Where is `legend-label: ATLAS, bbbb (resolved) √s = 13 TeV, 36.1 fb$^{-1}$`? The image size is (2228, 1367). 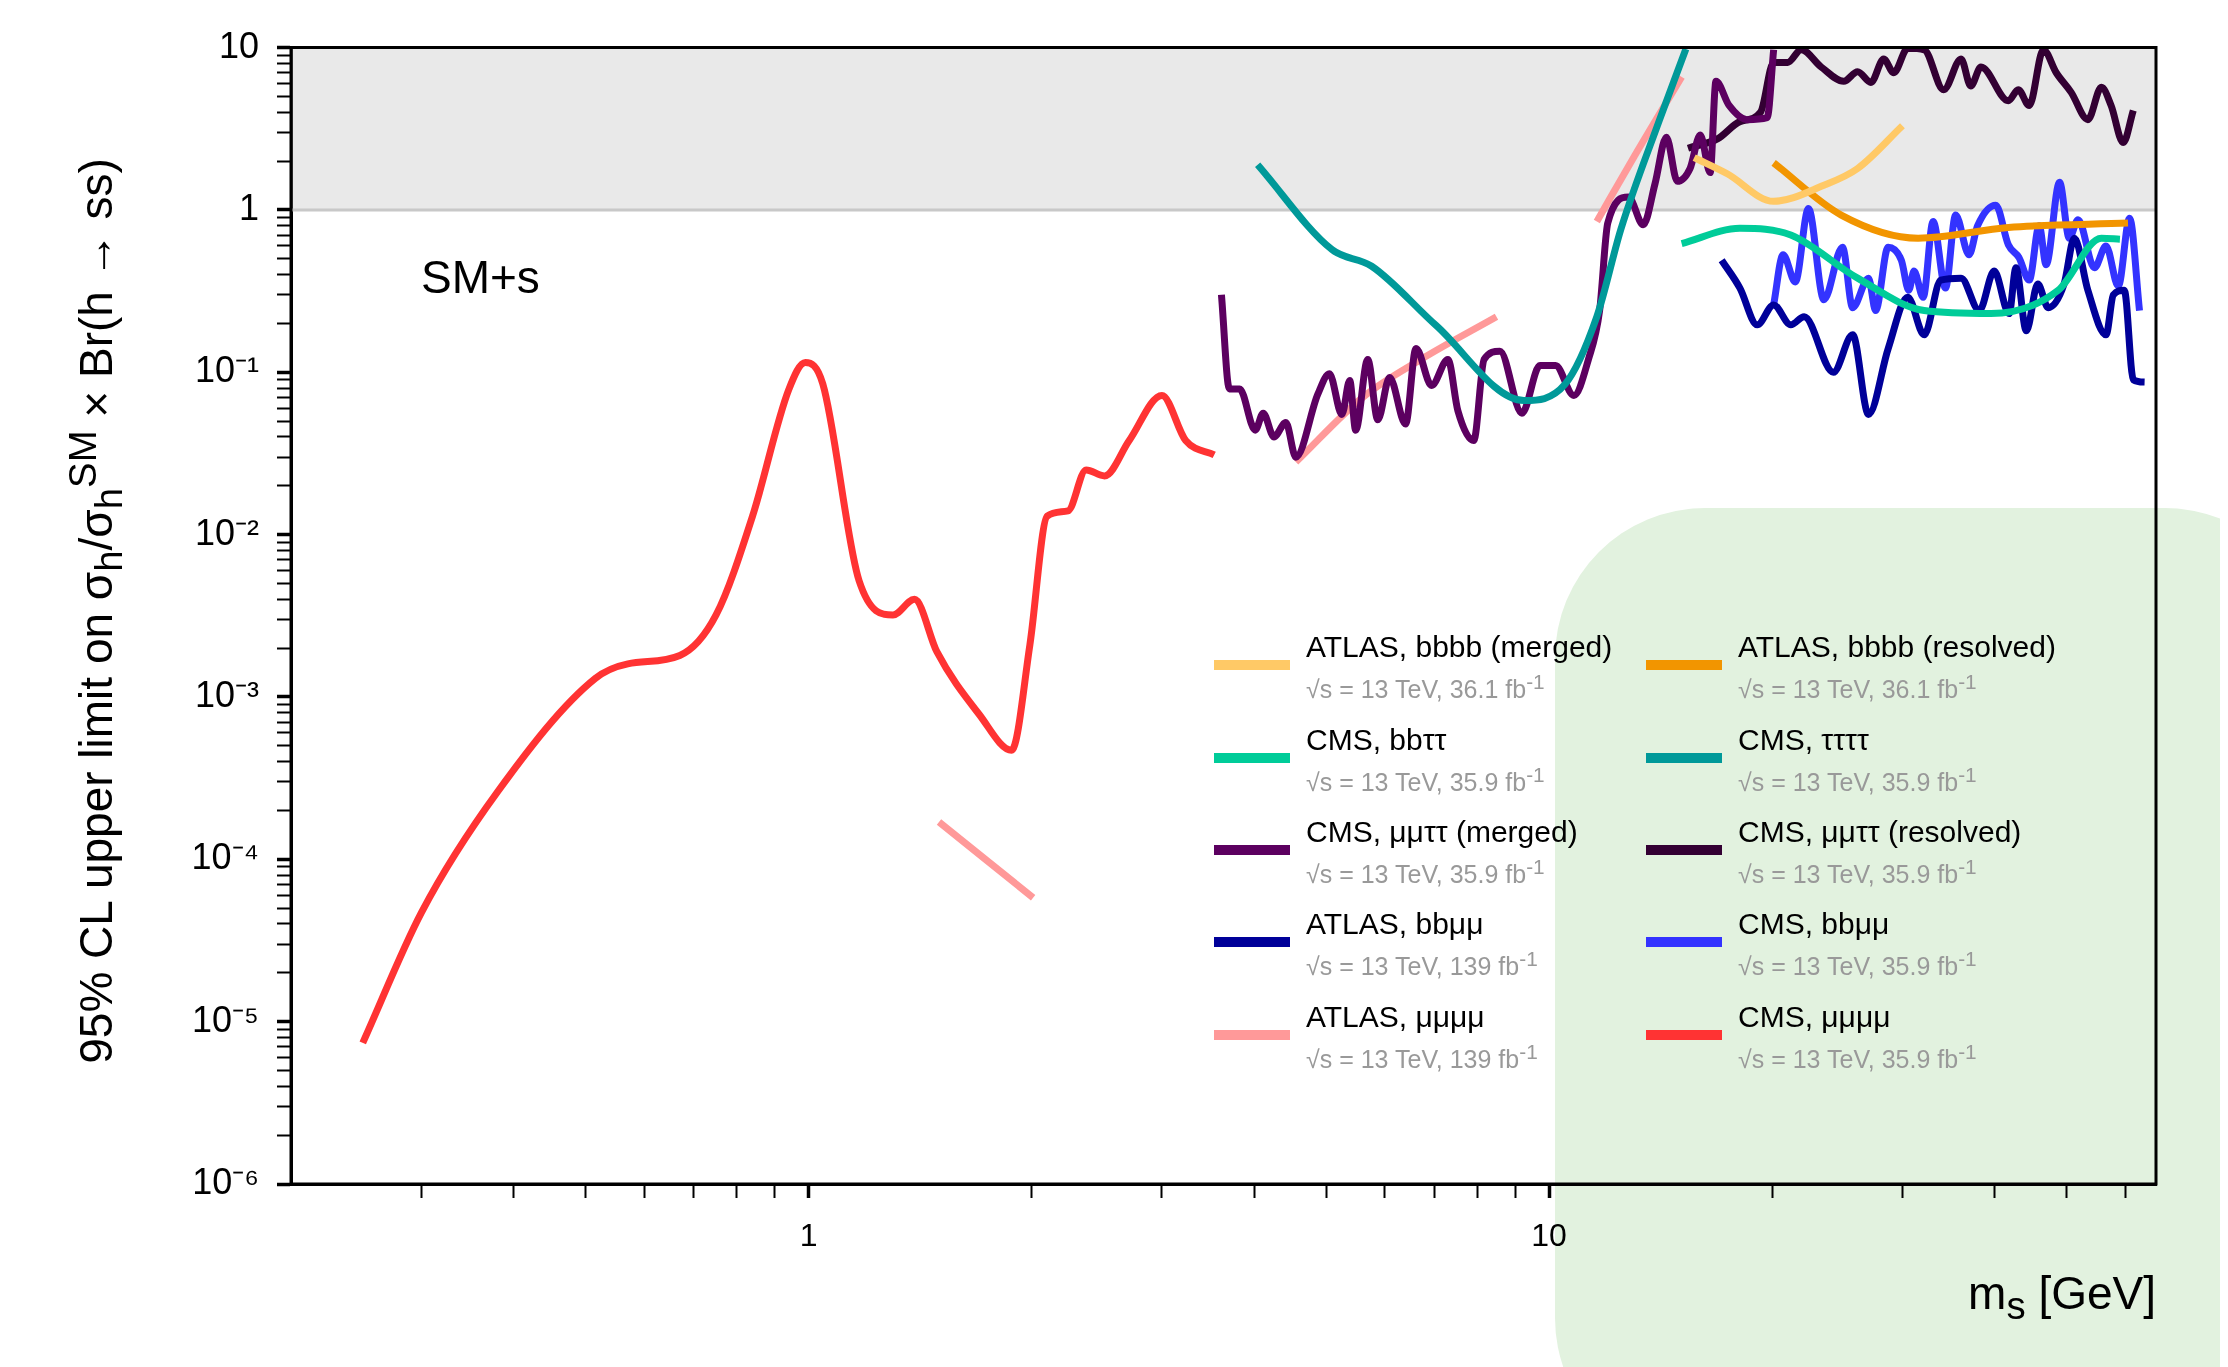 legend-label: ATLAS, bbbb (resolved) √s = 13 TeV, 36.1 fb$^{-1}$ is located at coordinates (1897, 667).